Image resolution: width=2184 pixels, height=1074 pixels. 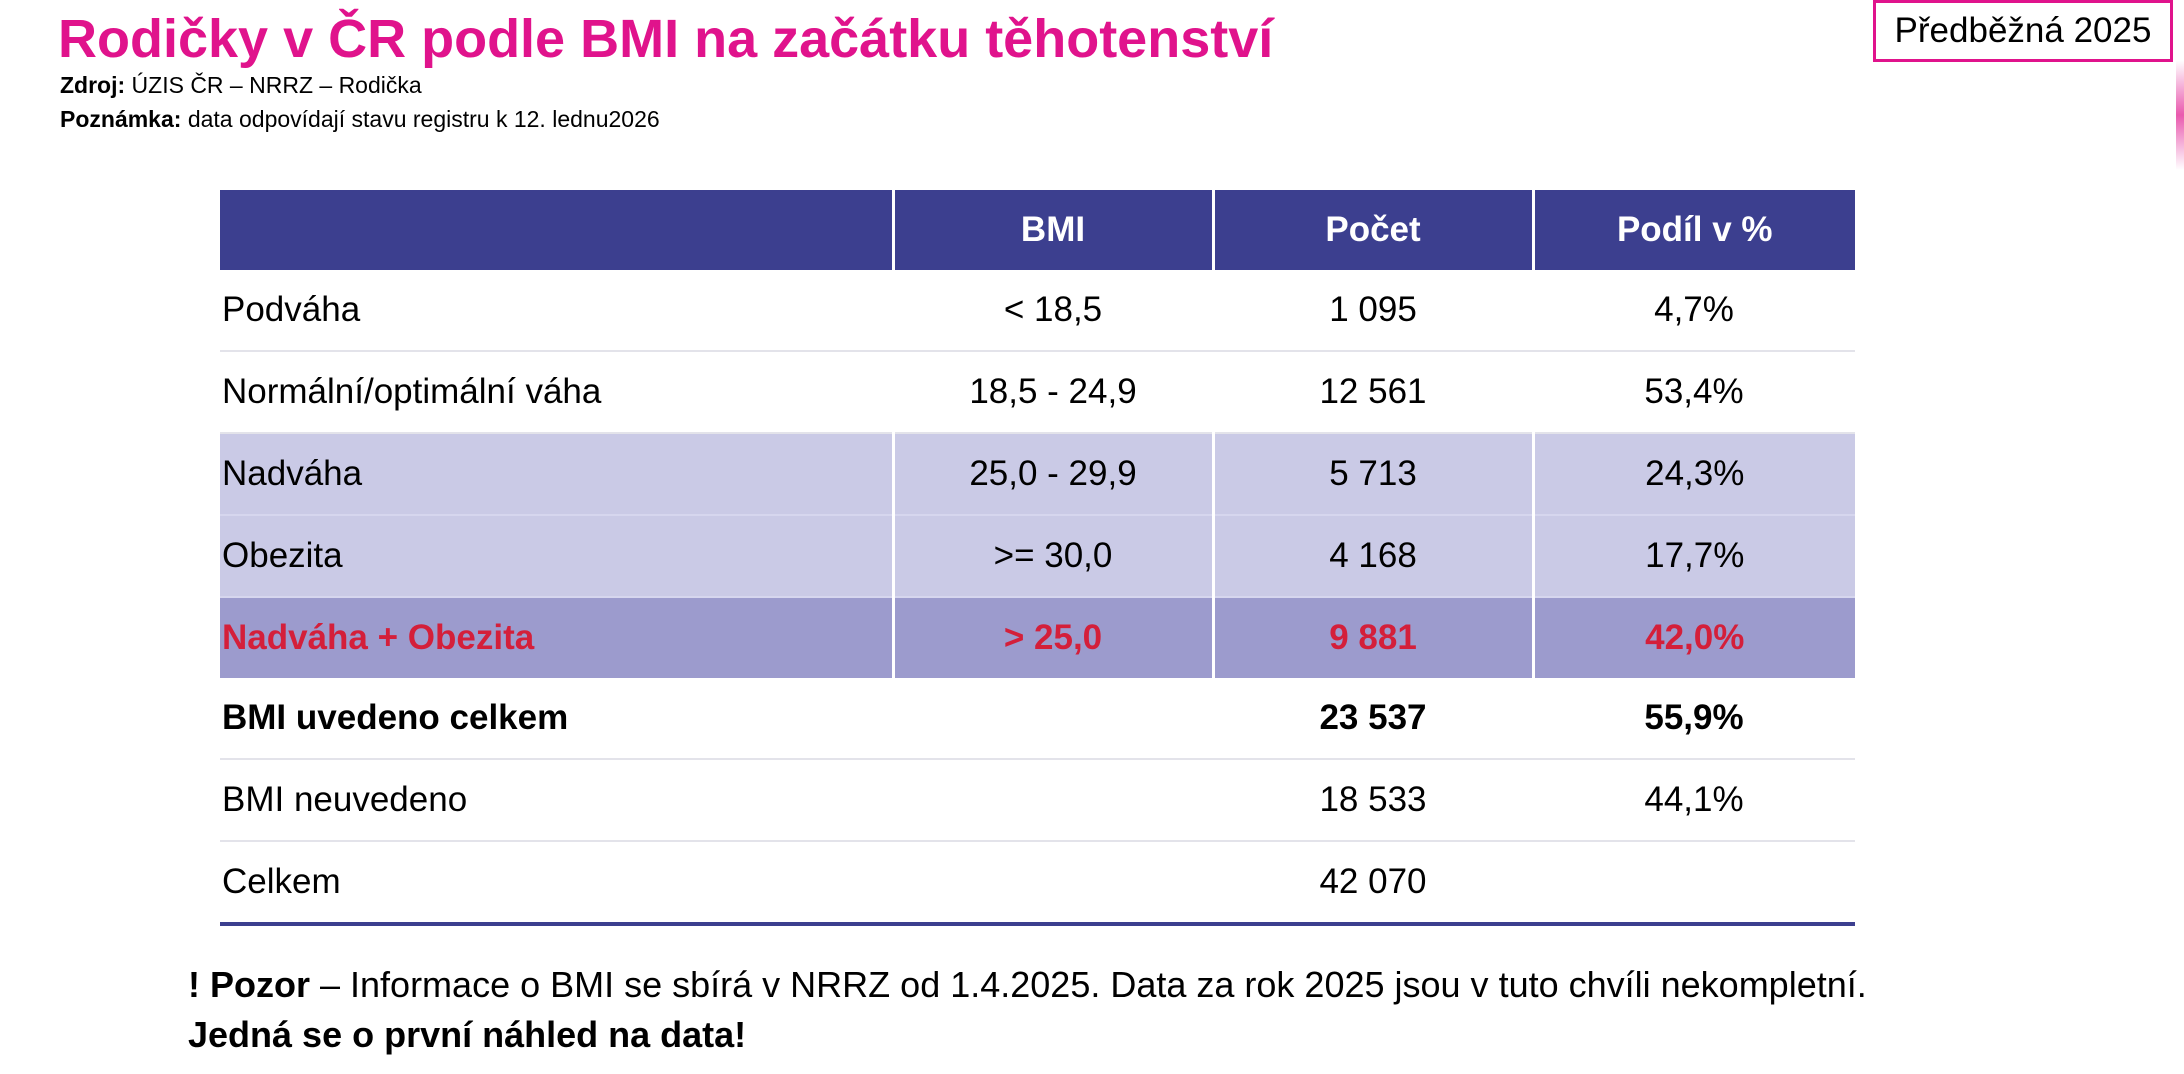 What do you see at coordinates (556, 556) in the screenshot?
I see `row-label: Obezita` at bounding box center [556, 556].